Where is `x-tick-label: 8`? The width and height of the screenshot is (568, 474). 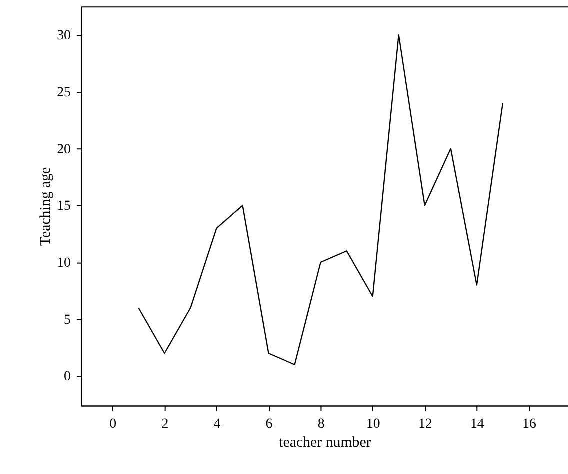 x-tick-label: 8 is located at coordinates (321, 424).